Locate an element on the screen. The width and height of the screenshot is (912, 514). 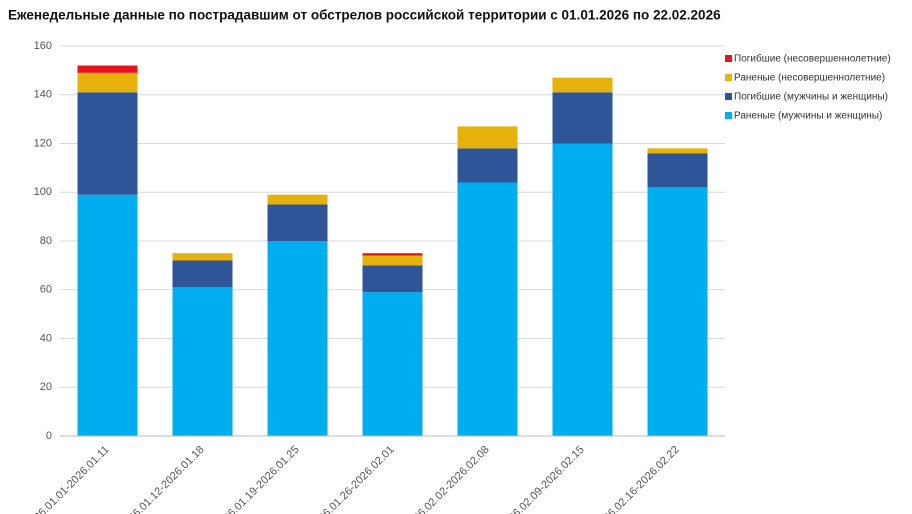
y-tick-label: 0 is located at coordinates (49, 436).